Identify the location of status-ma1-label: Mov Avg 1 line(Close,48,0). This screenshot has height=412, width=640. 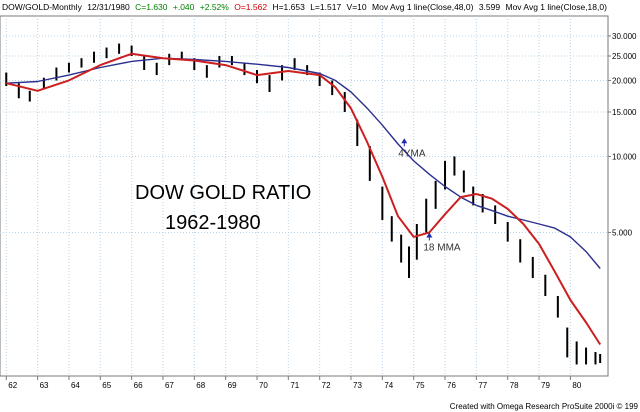
(423, 7).